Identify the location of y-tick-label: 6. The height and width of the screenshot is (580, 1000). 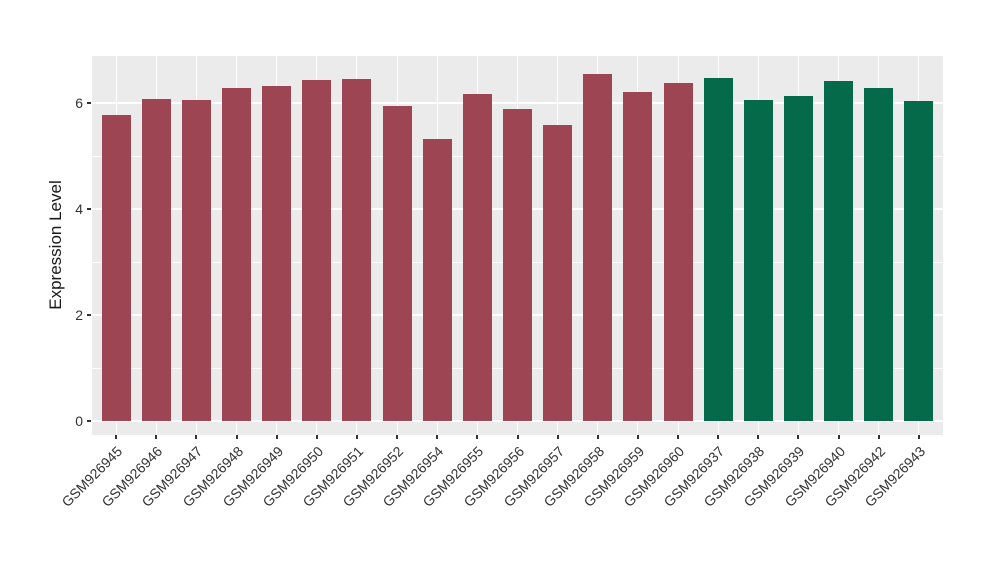
(79, 103).